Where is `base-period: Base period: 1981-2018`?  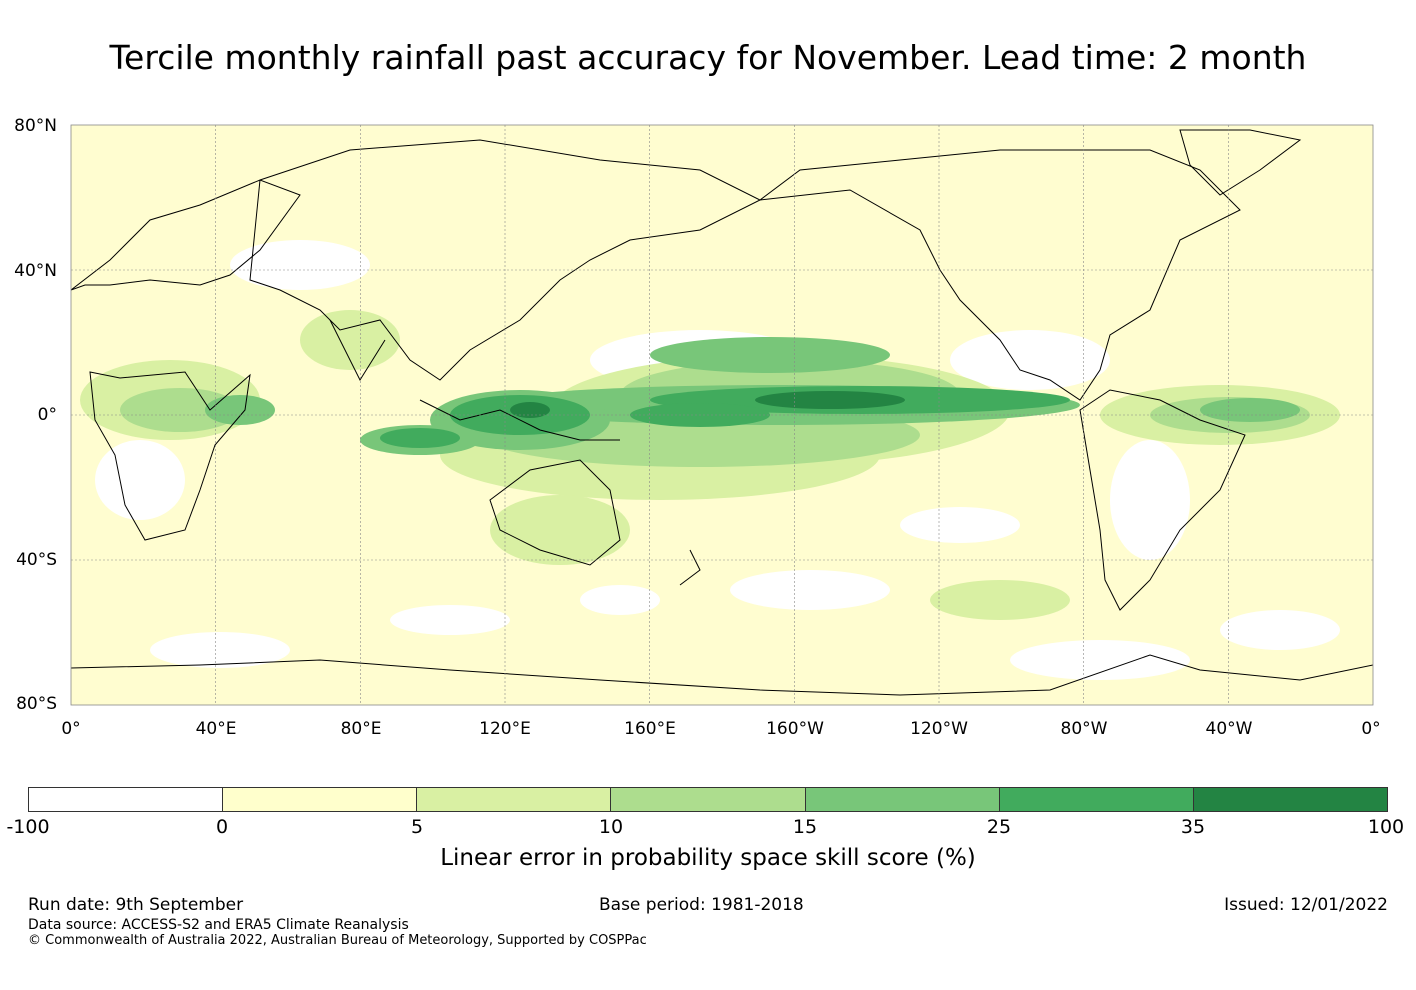 base-period: Base period: 1981-2018 is located at coordinates (701, 905).